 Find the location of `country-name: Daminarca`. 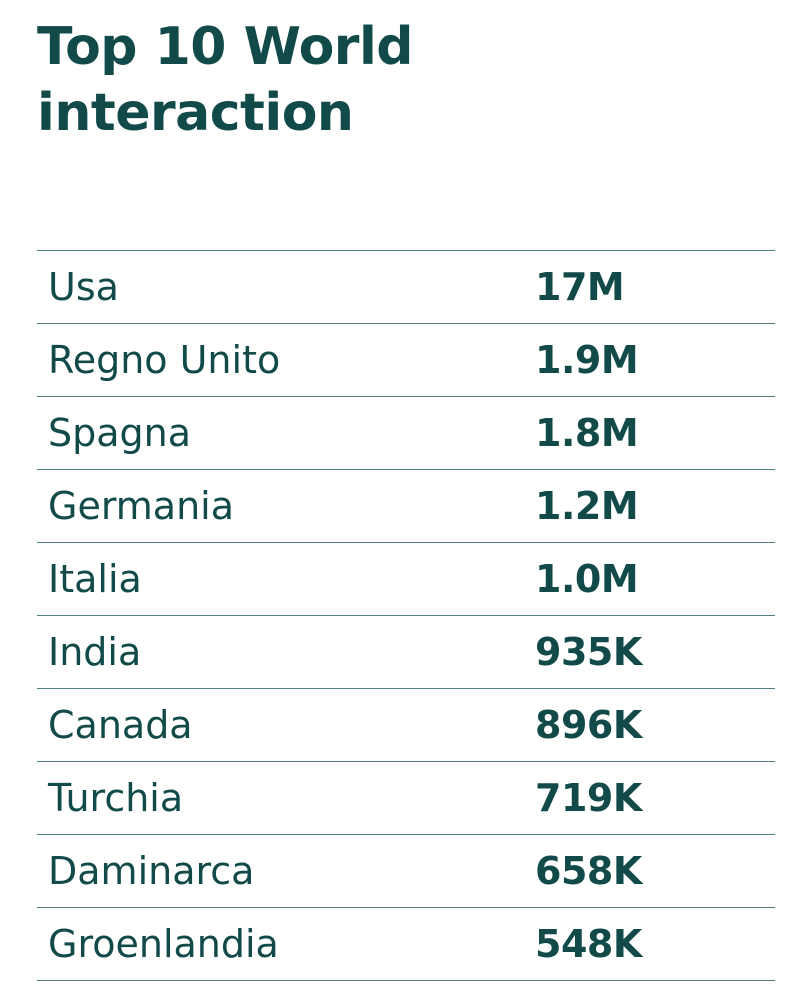

country-name: Daminarca is located at coordinates (151, 871).